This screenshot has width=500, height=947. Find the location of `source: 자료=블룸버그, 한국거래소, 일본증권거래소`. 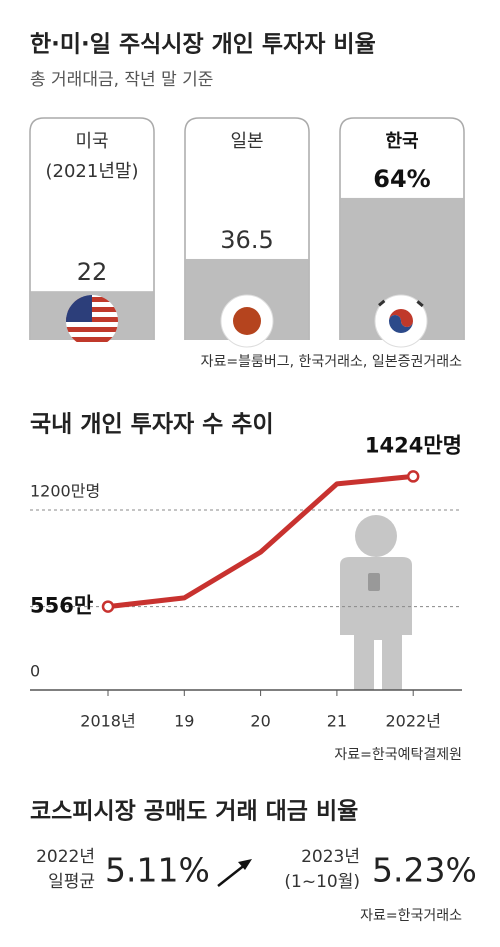

source: 자료=블룸버그, 한국거래소, 일본증권거래소 is located at coordinates (331, 362).